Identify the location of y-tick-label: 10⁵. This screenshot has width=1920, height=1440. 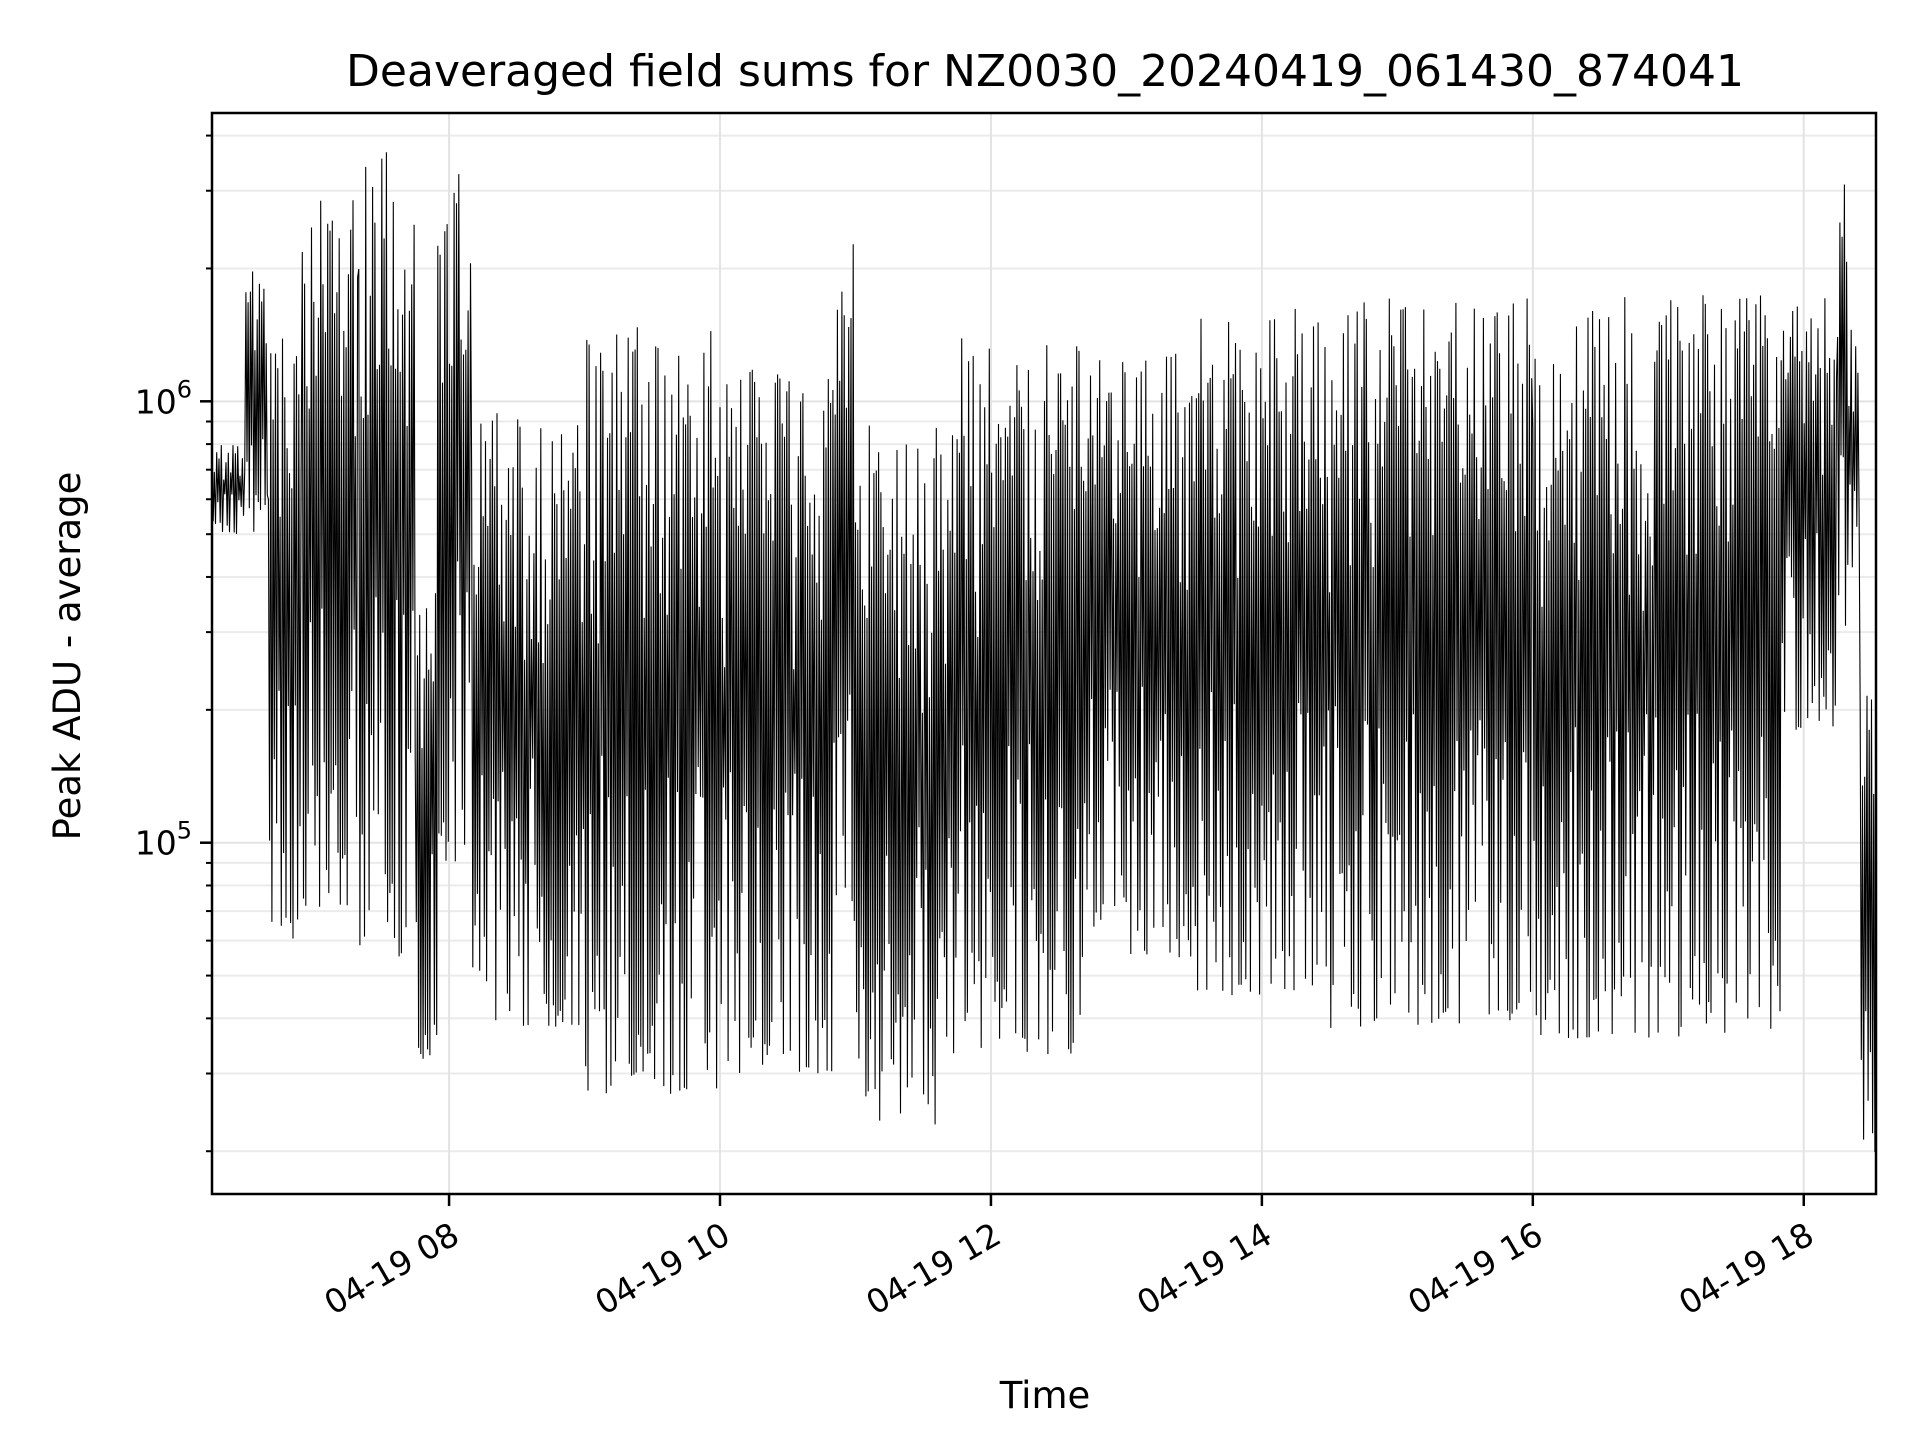
(163, 840).